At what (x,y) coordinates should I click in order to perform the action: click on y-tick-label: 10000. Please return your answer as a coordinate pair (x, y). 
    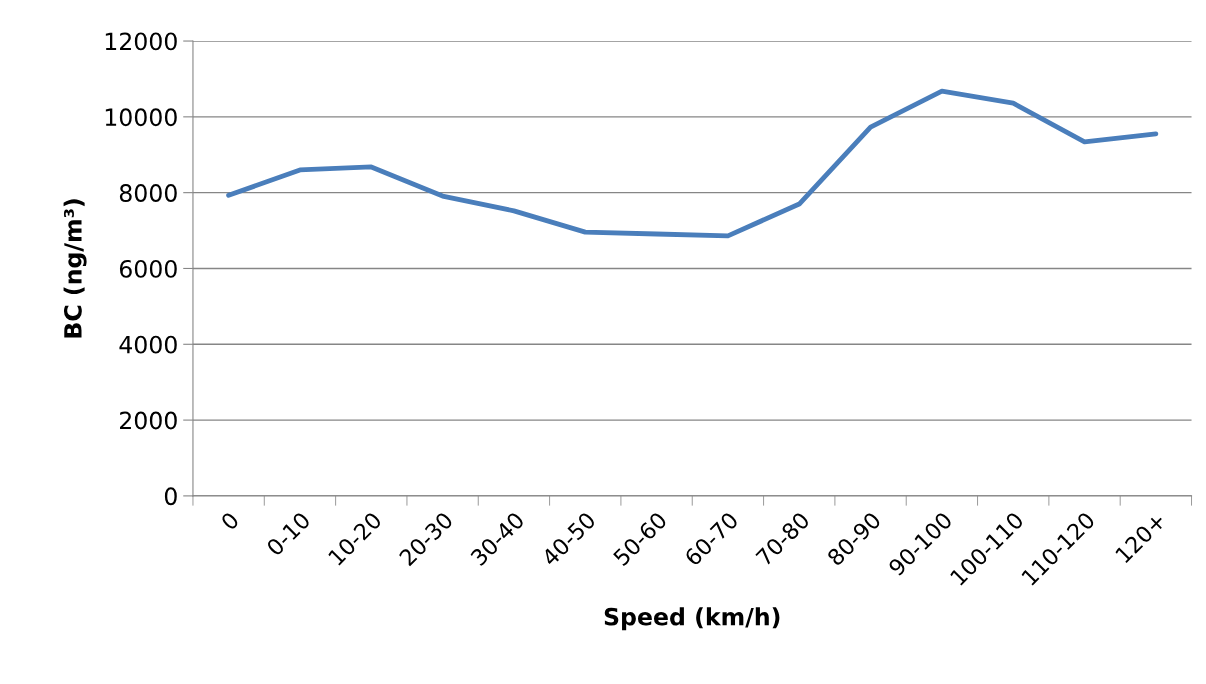
    Looking at the image, I should click on (141, 117).